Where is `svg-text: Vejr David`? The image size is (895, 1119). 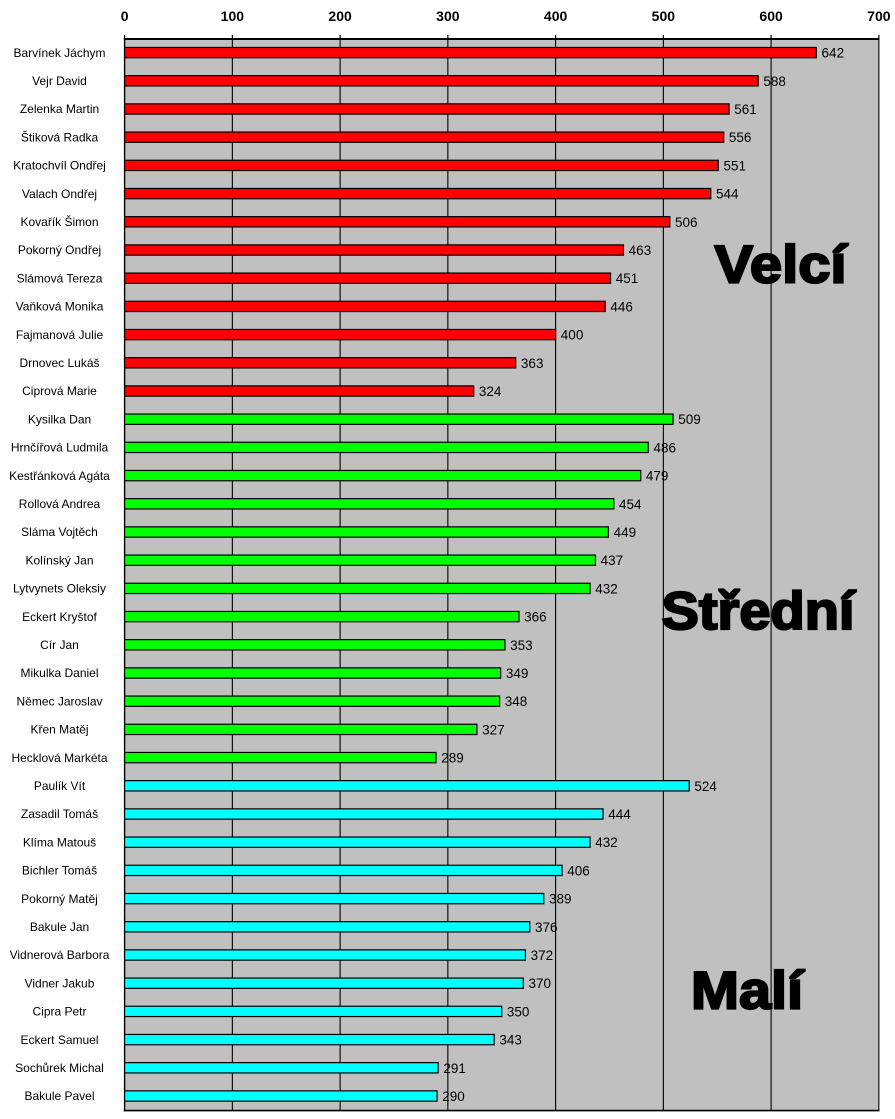 svg-text: Vejr David is located at coordinates (59, 81).